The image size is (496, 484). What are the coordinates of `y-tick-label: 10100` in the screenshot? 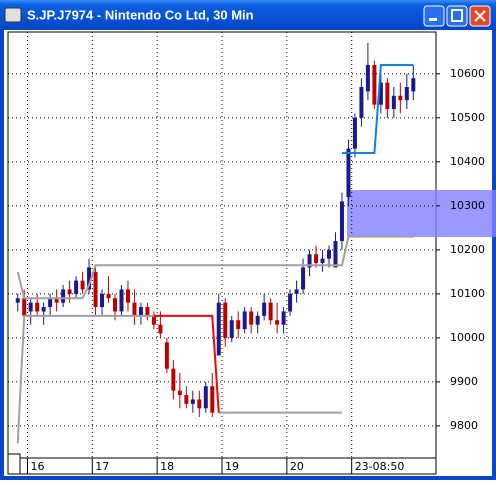 It's located at (467, 293).